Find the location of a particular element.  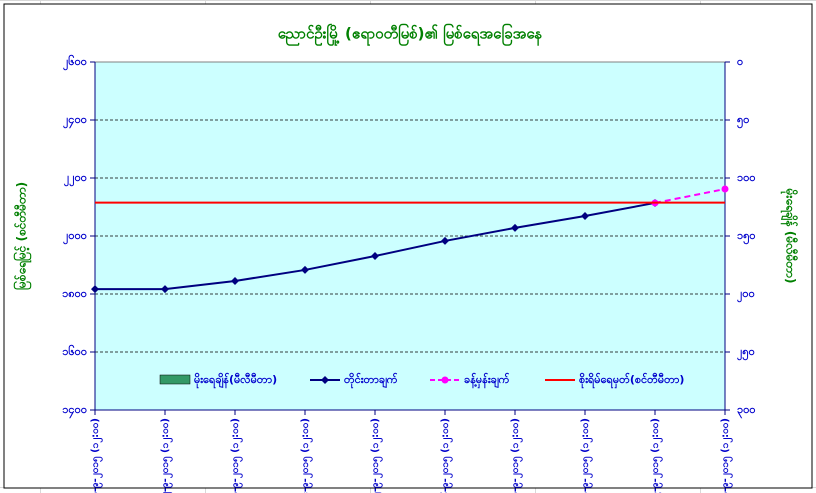

series-line is located at coordinates (690, 196).